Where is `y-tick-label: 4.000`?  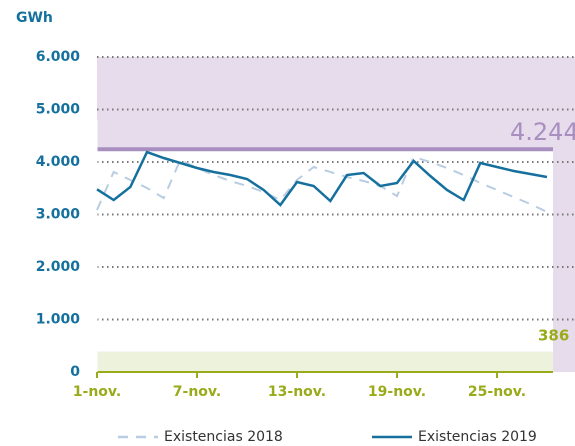
y-tick-label: 4.000 is located at coordinates (58, 162).